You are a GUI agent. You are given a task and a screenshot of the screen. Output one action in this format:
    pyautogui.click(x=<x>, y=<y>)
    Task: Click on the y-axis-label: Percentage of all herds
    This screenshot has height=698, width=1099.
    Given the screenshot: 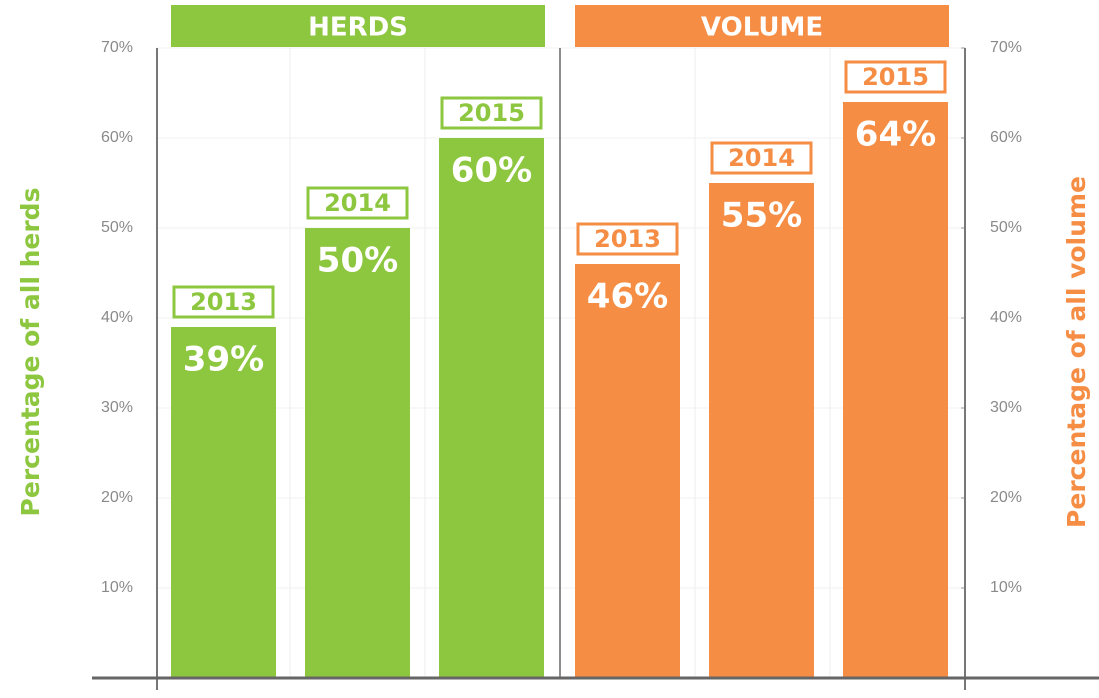 What is the action you would take?
    pyautogui.click(x=30, y=352)
    